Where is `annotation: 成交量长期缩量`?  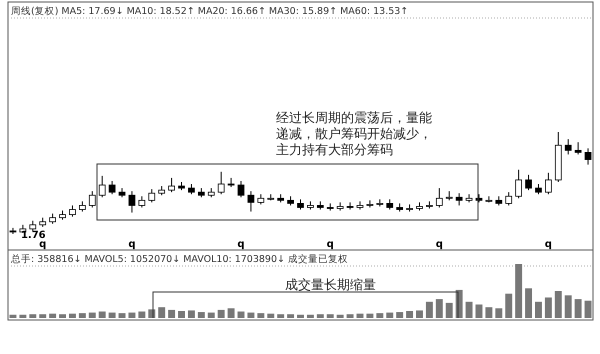
annotation: 成交量长期缩量 is located at coordinates (330, 285).